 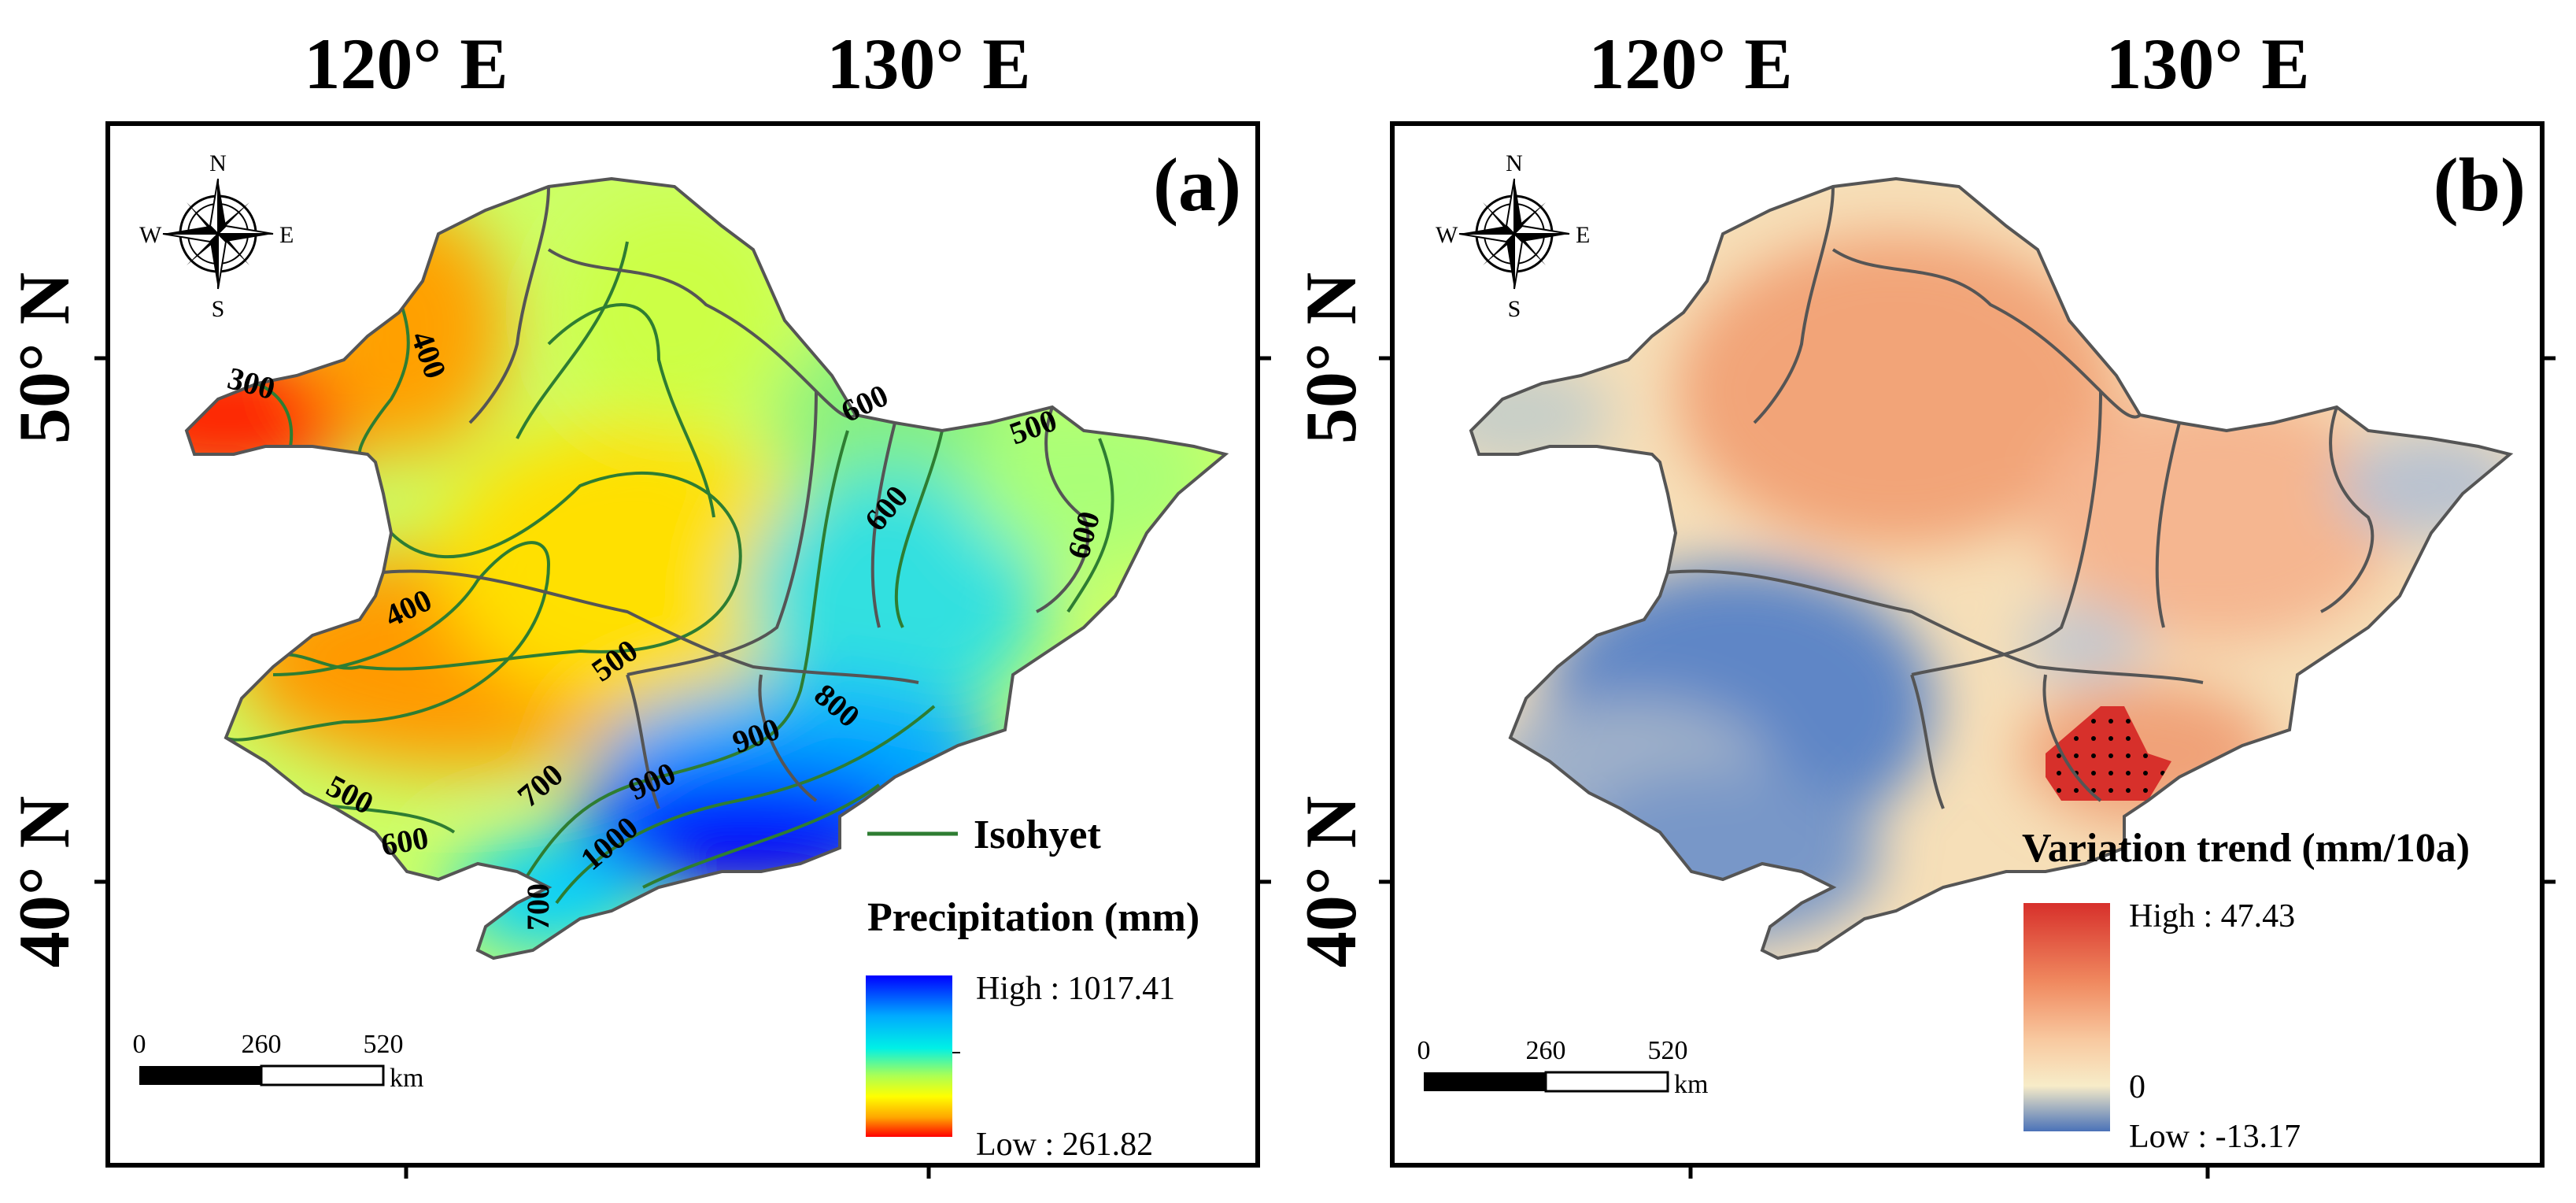 I want to click on precip-legend-title: Precipitation (mm), so click(x=1033, y=917).